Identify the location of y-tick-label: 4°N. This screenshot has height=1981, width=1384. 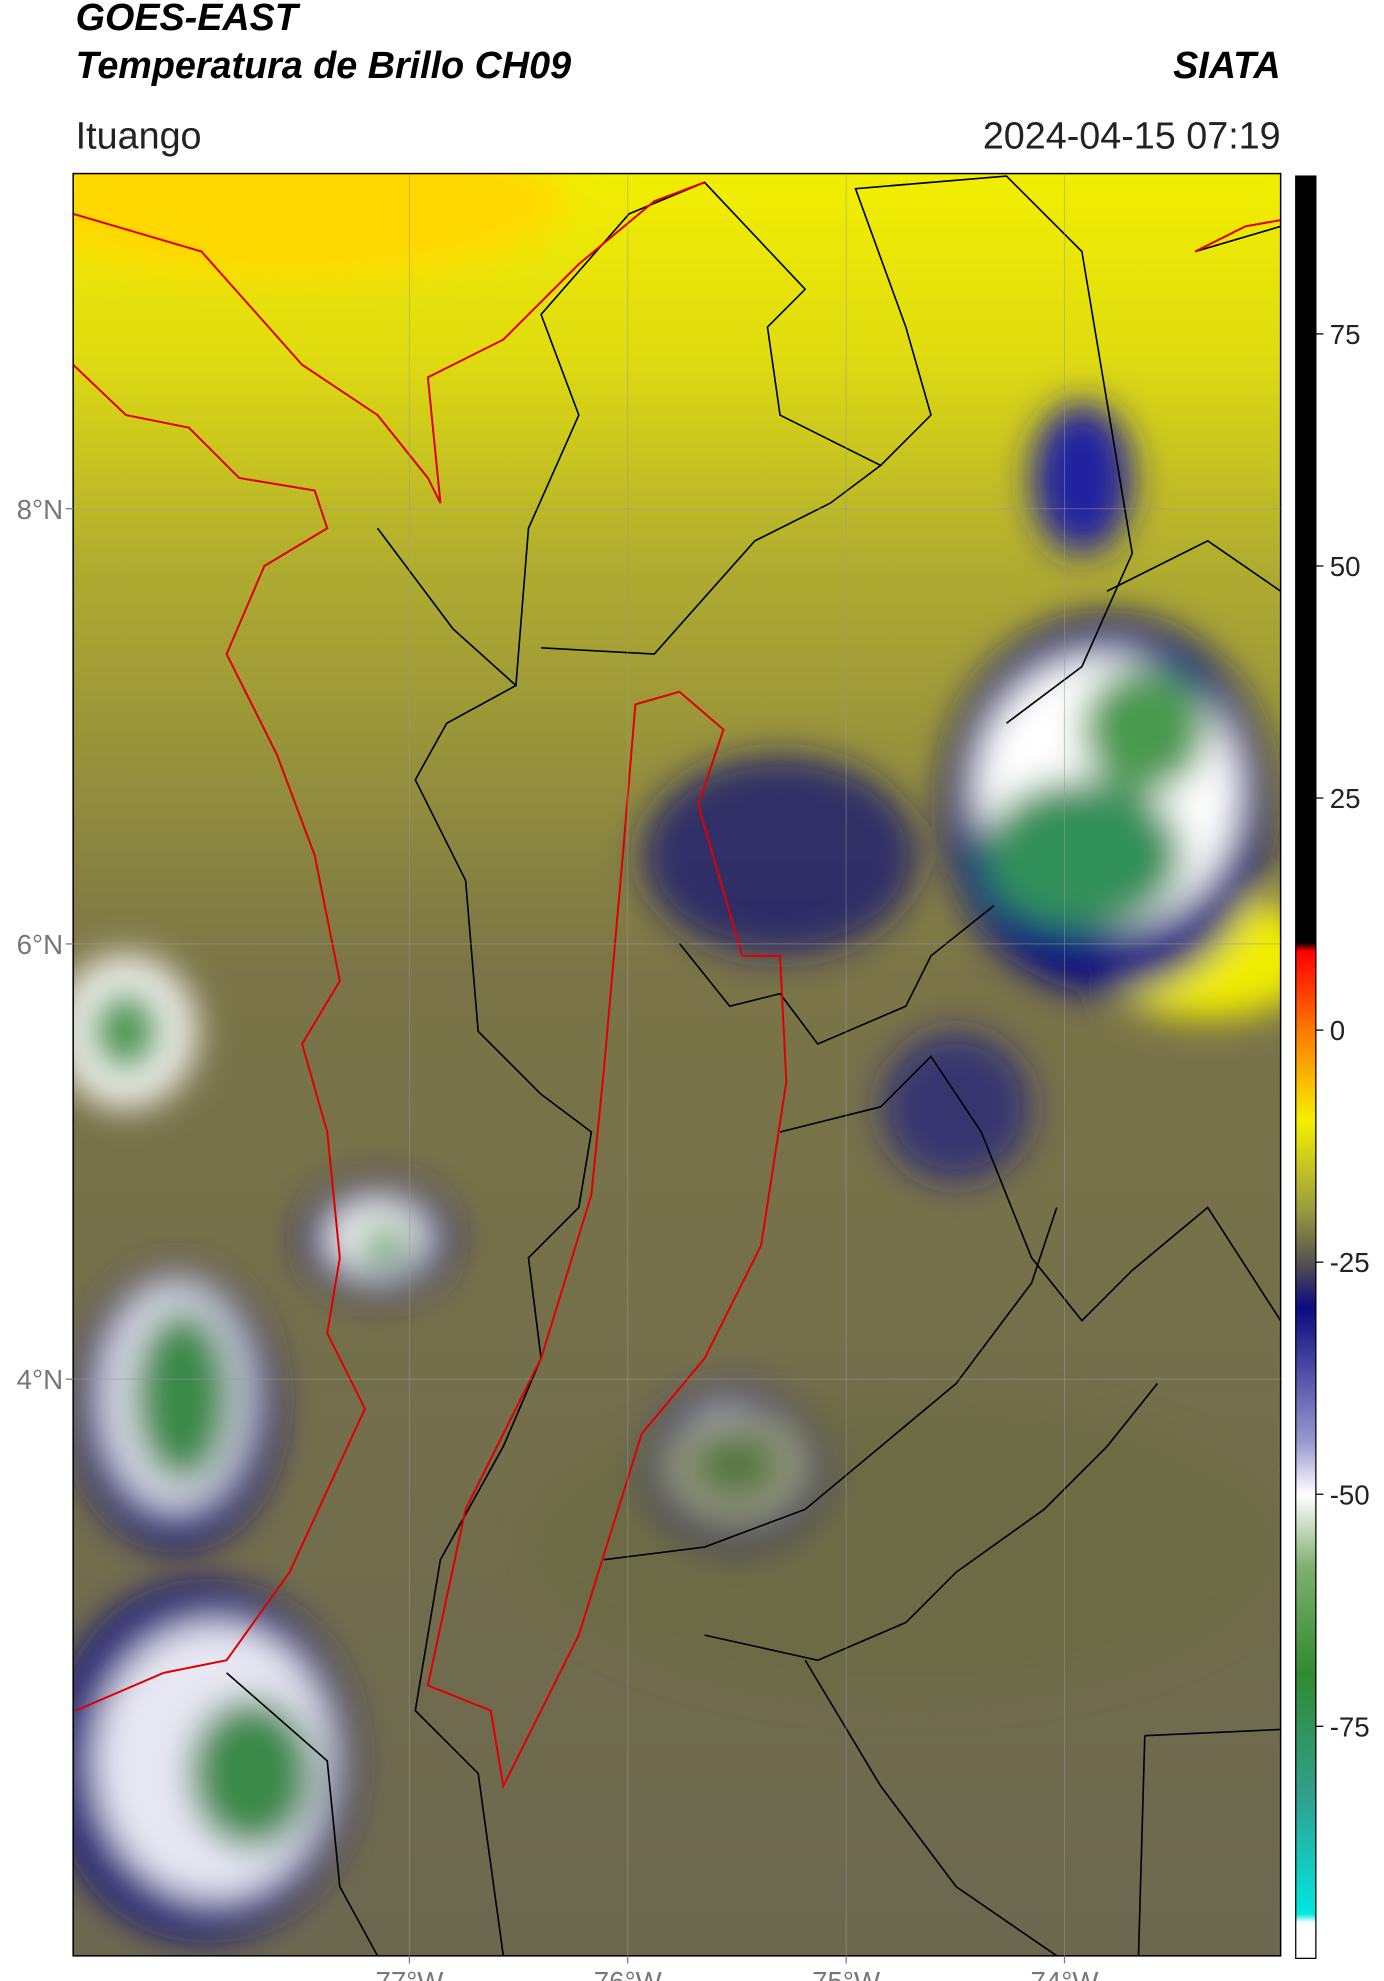
(40, 1379).